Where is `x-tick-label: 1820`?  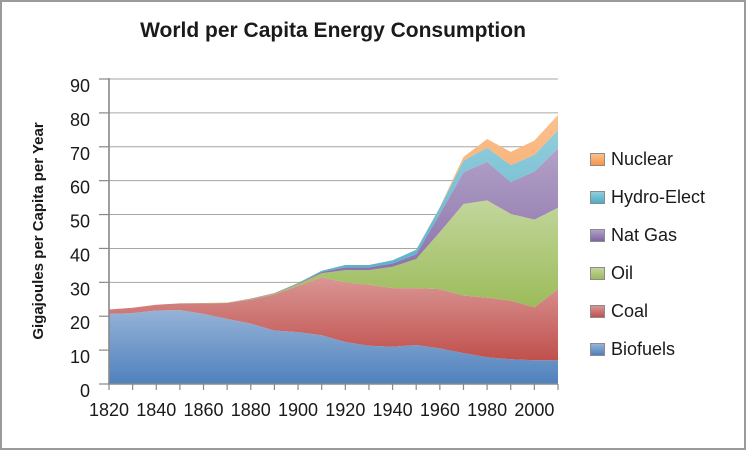 x-tick-label: 1820 is located at coordinates (109, 410).